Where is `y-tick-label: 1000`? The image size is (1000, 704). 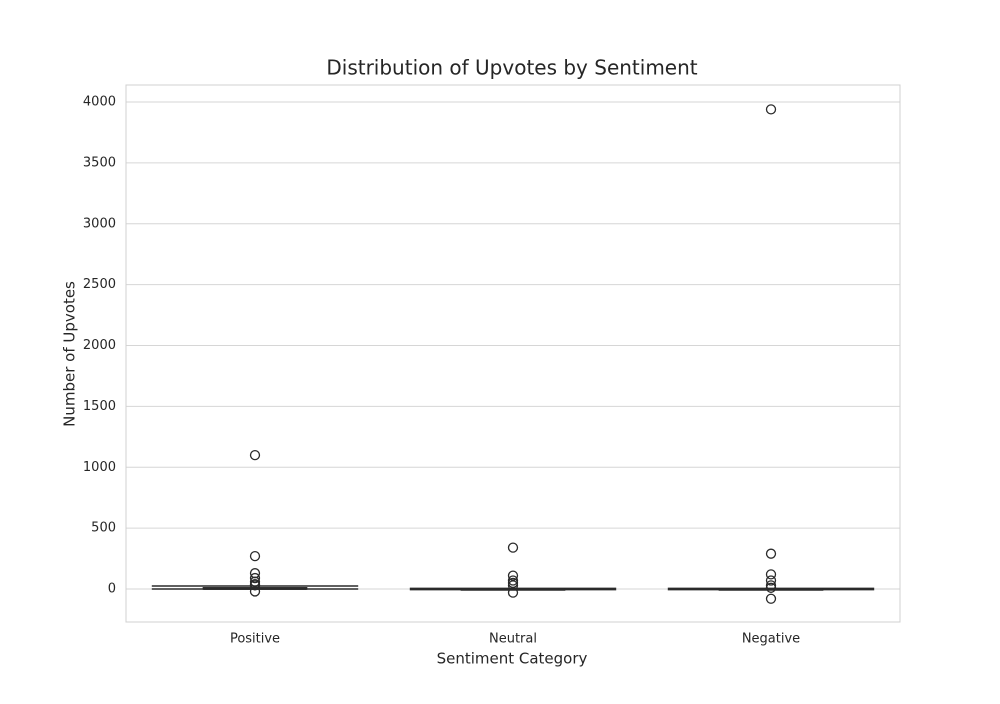
y-tick-label: 1000 is located at coordinates (99, 467).